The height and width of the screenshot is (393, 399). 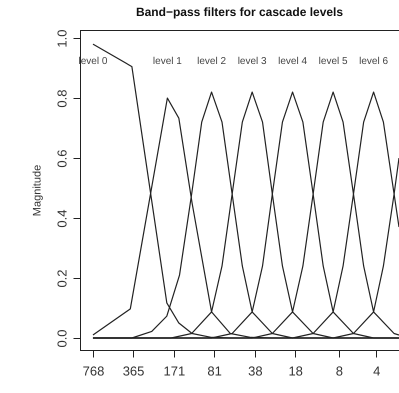 What do you see at coordinates (255, 371) in the screenshot?
I see `x-tick-label: 38` at bounding box center [255, 371].